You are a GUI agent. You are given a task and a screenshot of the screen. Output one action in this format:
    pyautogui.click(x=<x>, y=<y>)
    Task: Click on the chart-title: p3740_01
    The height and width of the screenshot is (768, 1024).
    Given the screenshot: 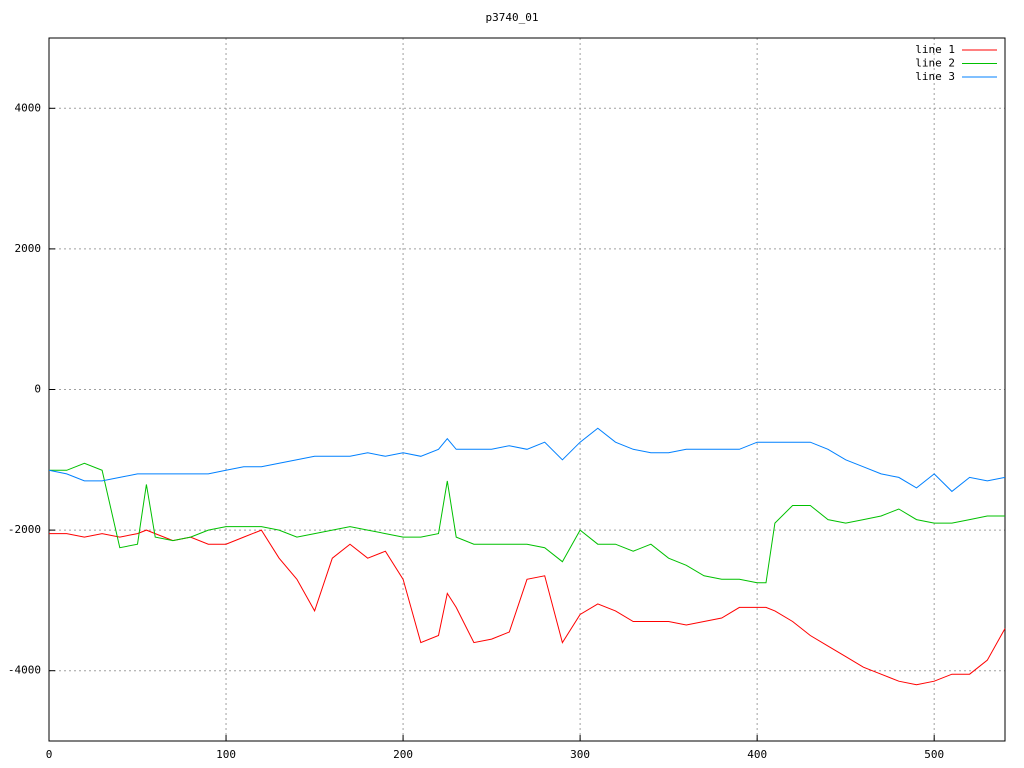 What is the action you would take?
    pyautogui.click(x=512, y=17)
    